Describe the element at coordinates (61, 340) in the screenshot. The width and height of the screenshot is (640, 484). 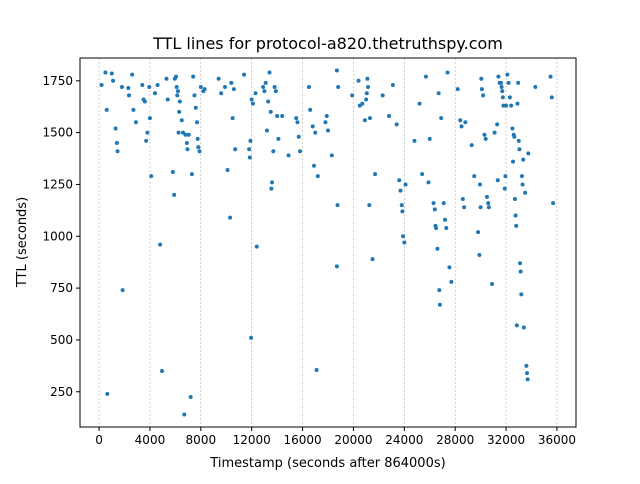
I see `y-tick-label: 500` at that location.